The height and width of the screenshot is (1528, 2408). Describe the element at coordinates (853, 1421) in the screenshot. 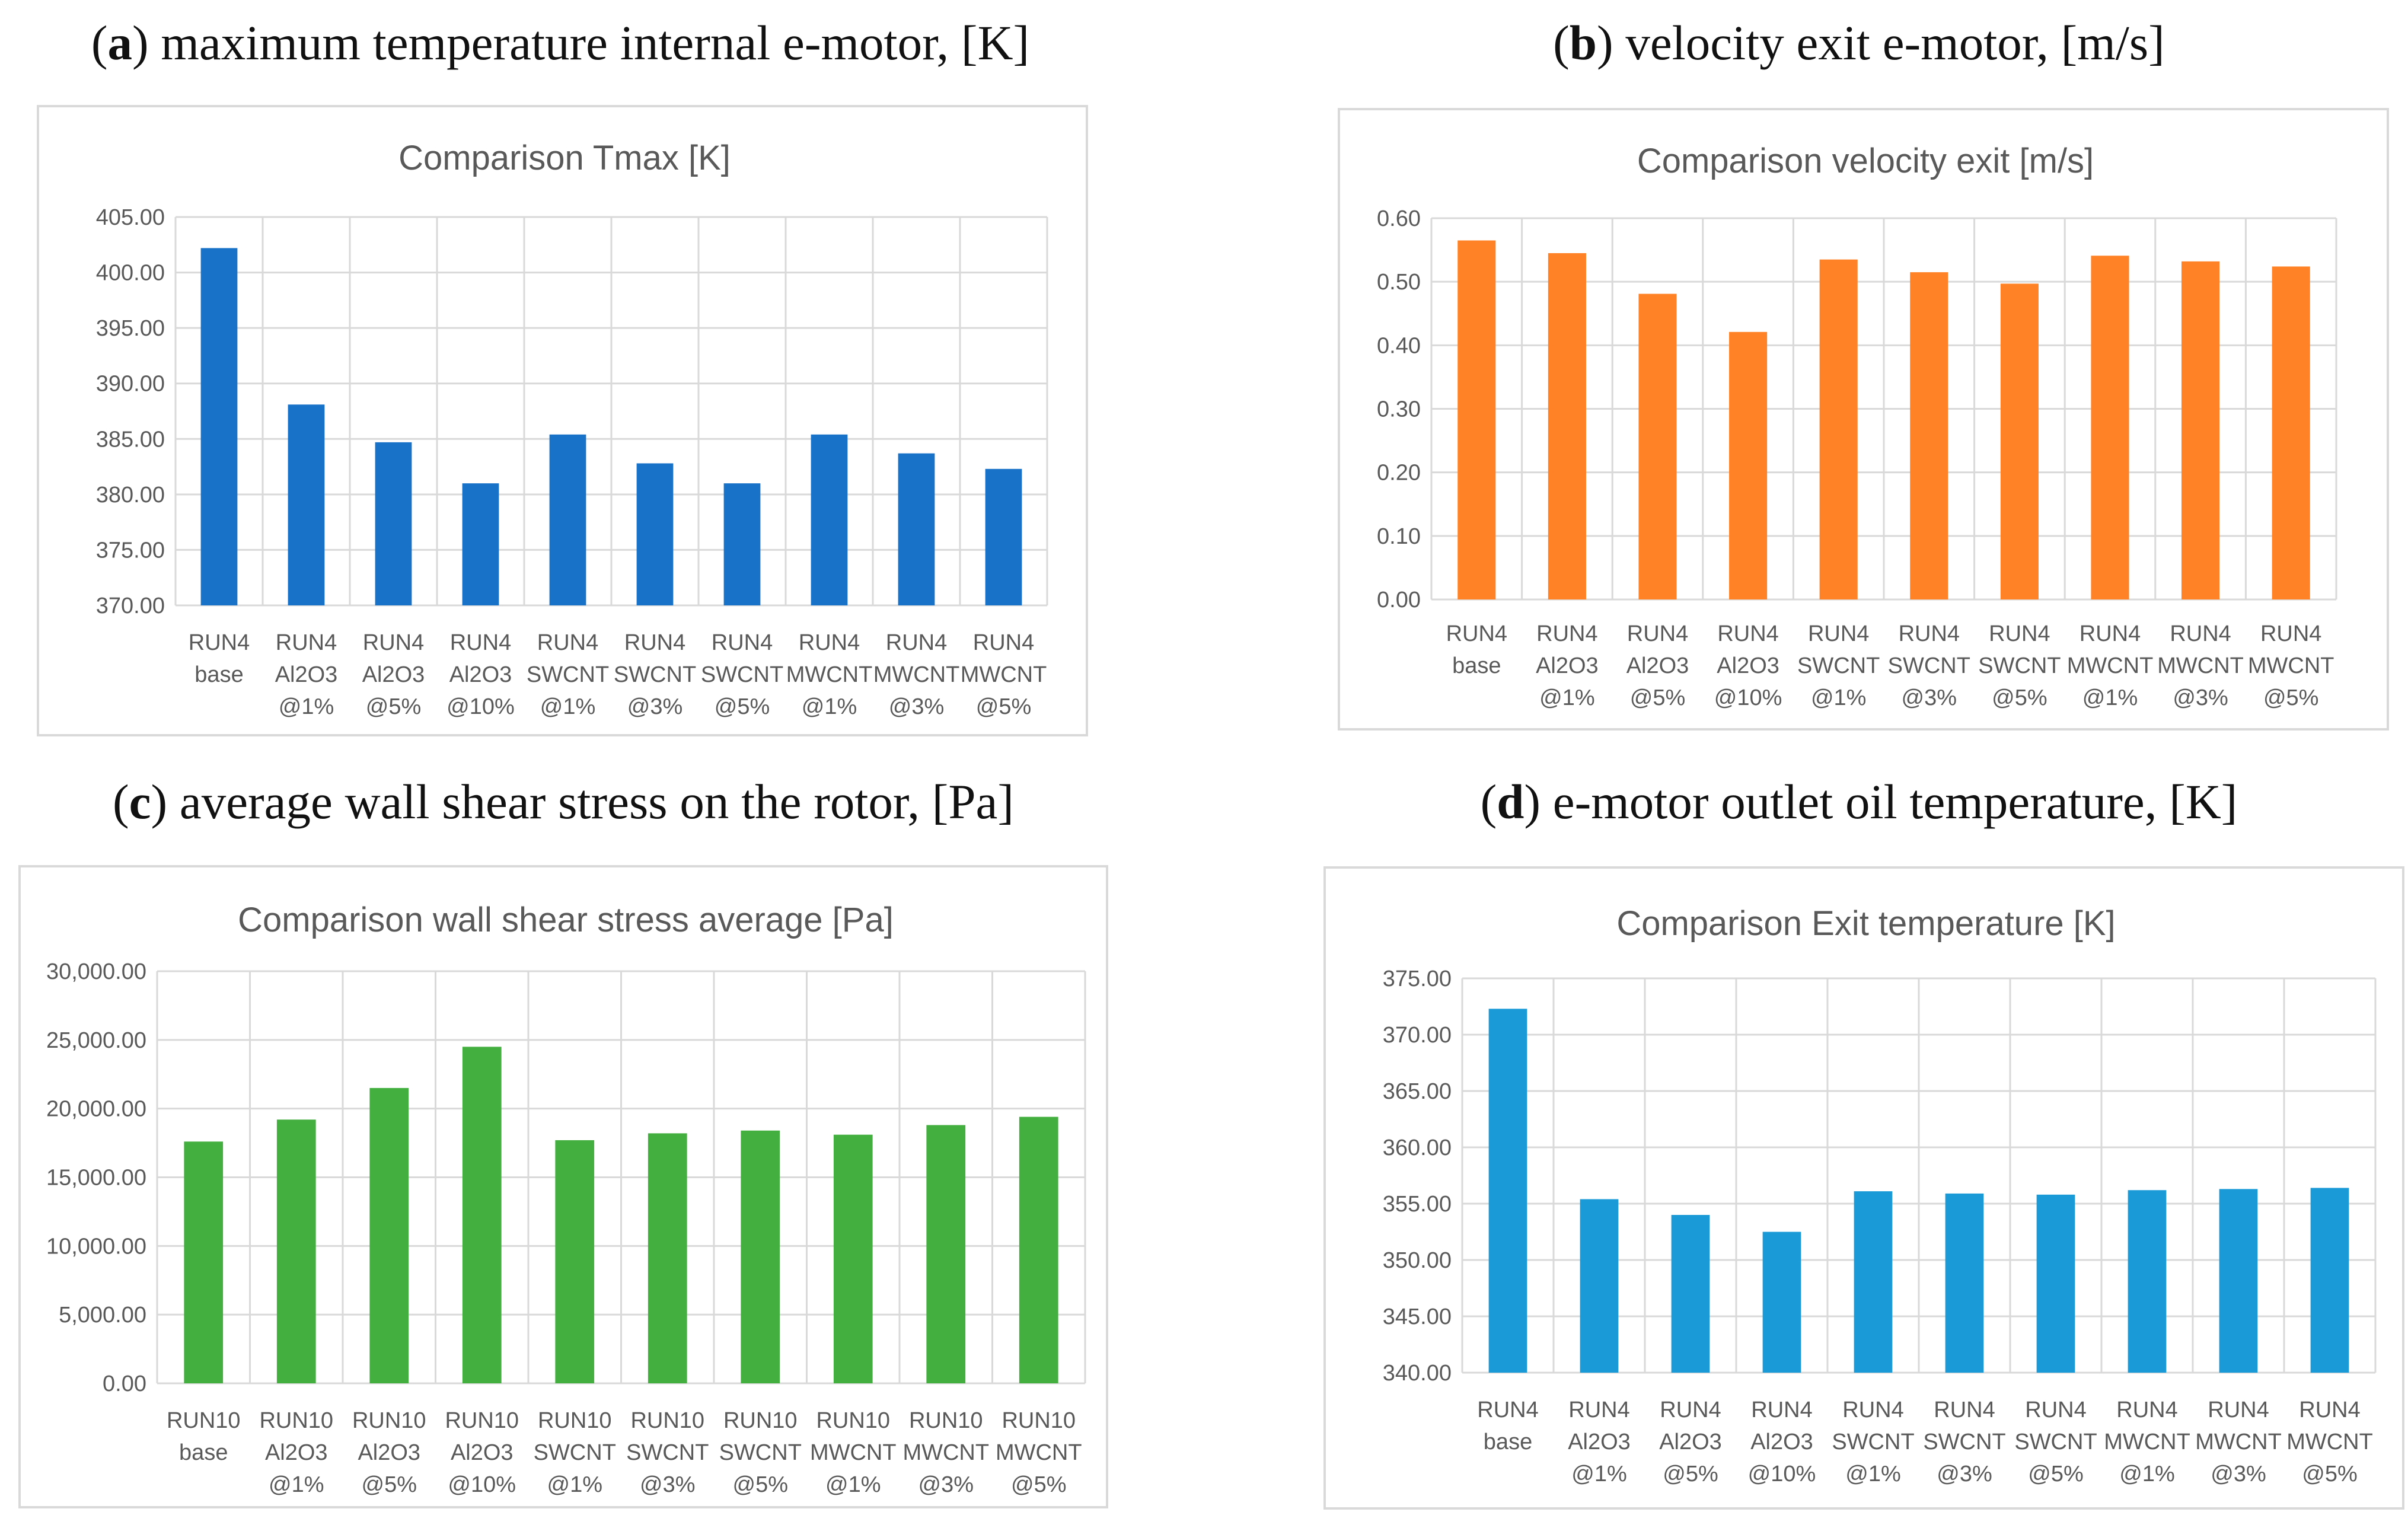

I see `x-tick-label-c-7-0: RUN10` at that location.